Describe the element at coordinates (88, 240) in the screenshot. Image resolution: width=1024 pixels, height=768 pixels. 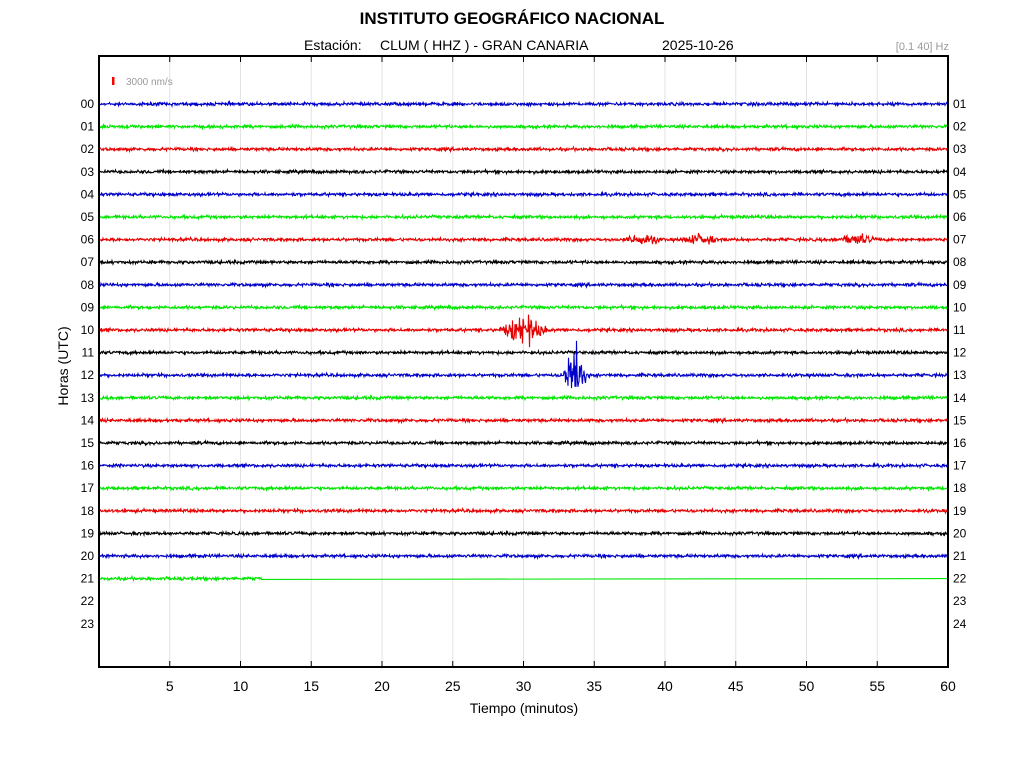
I see `hour-label-left: 06` at that location.